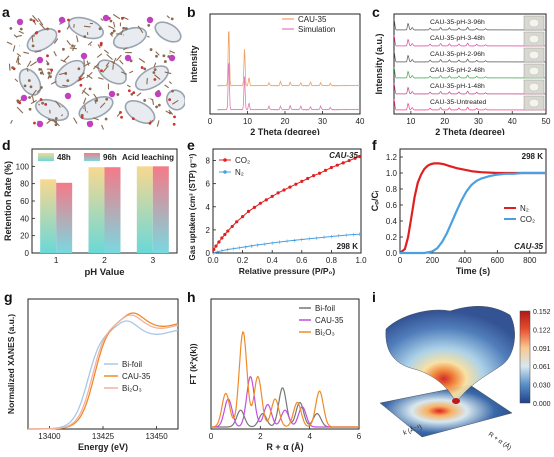  Describe the element at coordinates (287, 271) in the screenshot. I see `x-axis-label: Relative pressure (P/P₀)` at that location.